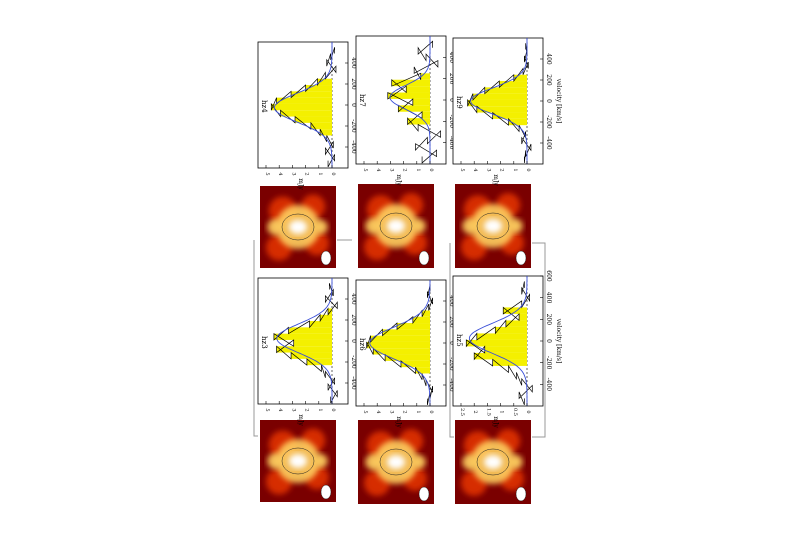 The height and width of the screenshot is (533, 800). Describe the element at coordinates (451, 340) in the screenshot. I see `bracket-mid` at that location.